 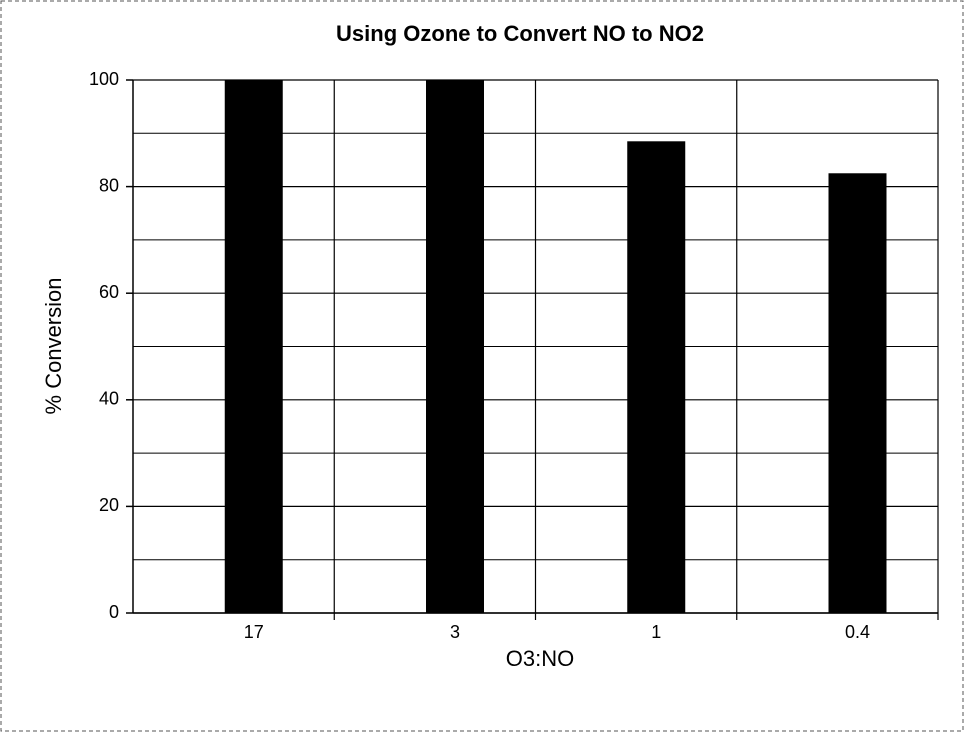 I want to click on x-axis-label: O3:NO, so click(x=540, y=658).